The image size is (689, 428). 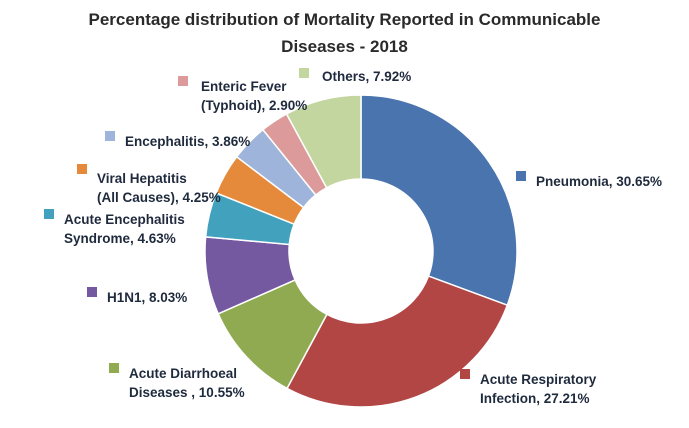 I want to click on slice-label-7-line-1: Encephalitis, 3.86%, so click(x=187, y=141).